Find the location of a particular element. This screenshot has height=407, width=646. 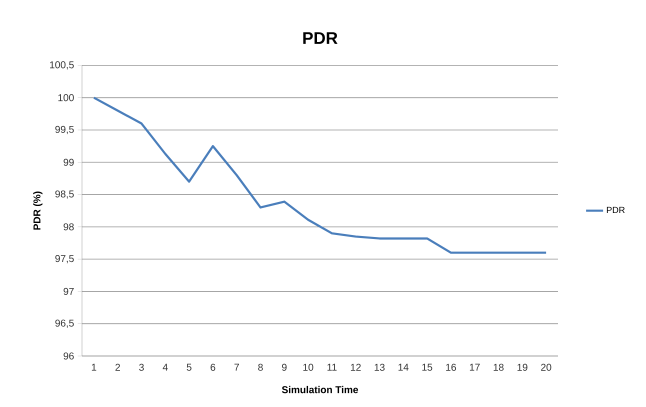

y-tick-label: 97,5 is located at coordinates (64, 259).